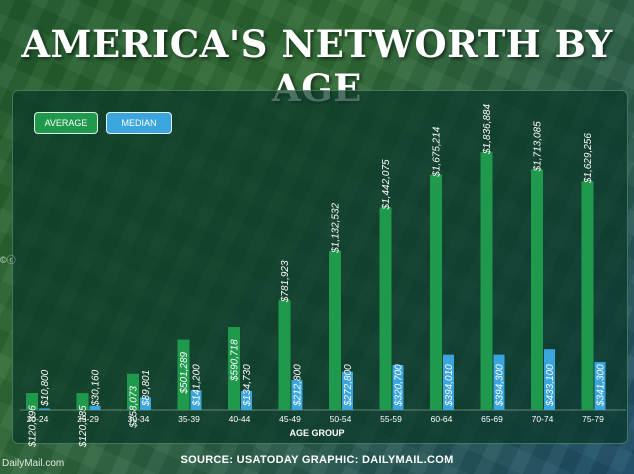 The width and height of the screenshot is (634, 474). What do you see at coordinates (139, 123) in the screenshot?
I see `legend-median: MEDIAN` at bounding box center [139, 123].